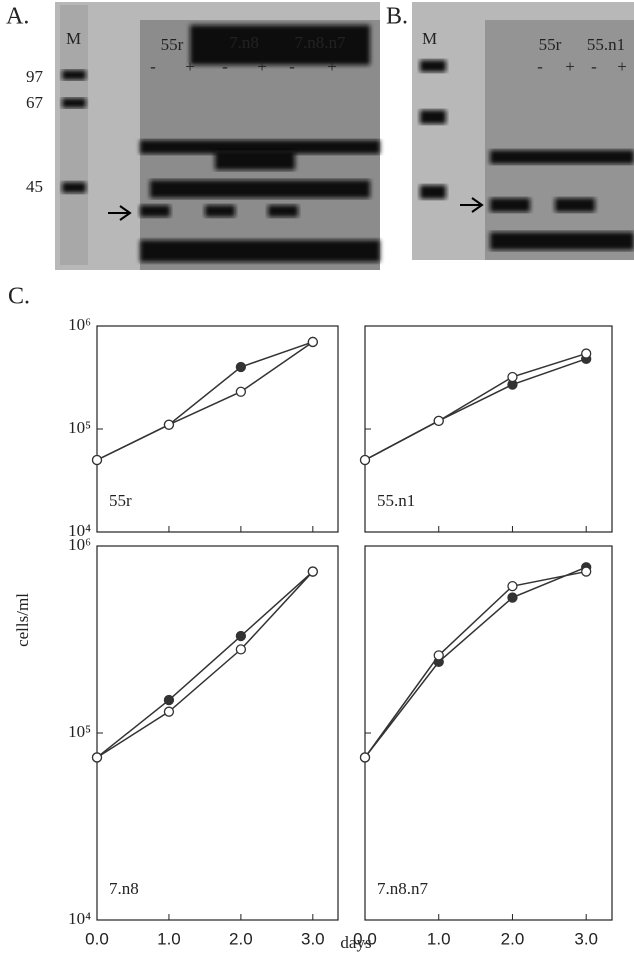 Image resolution: width=634 pixels, height=956 pixels. I want to click on chart-title: 7.n8, so click(124, 888).